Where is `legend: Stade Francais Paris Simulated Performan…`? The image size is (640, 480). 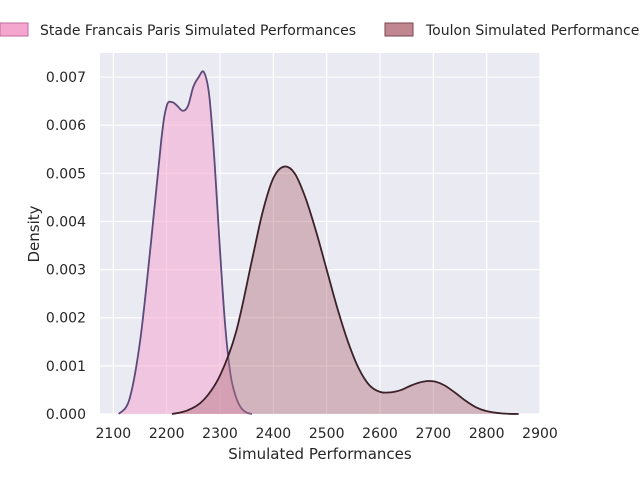
legend: Stade Francais Paris Simulated Performan… is located at coordinates (320, 30).